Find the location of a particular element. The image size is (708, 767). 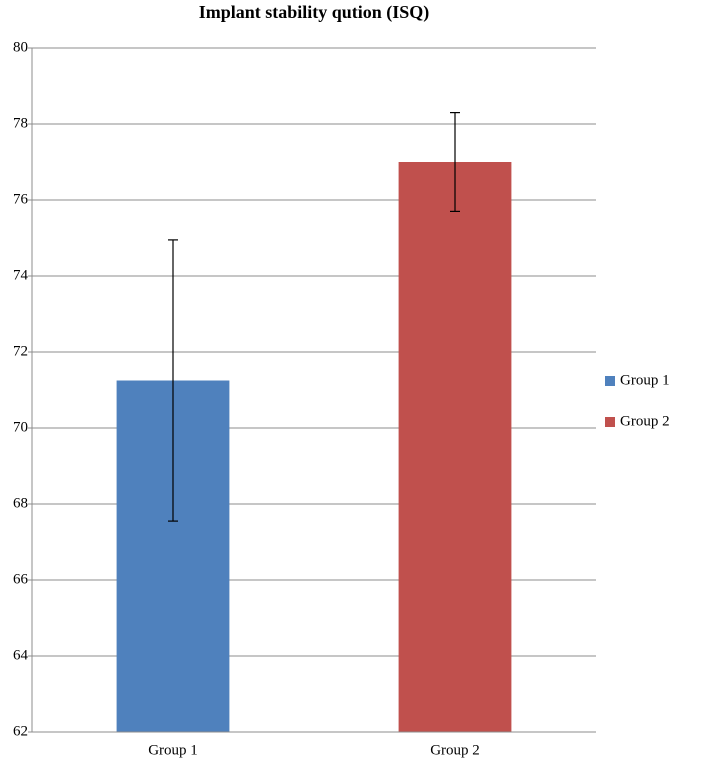

y-tick-label: 80 is located at coordinates (20, 47).